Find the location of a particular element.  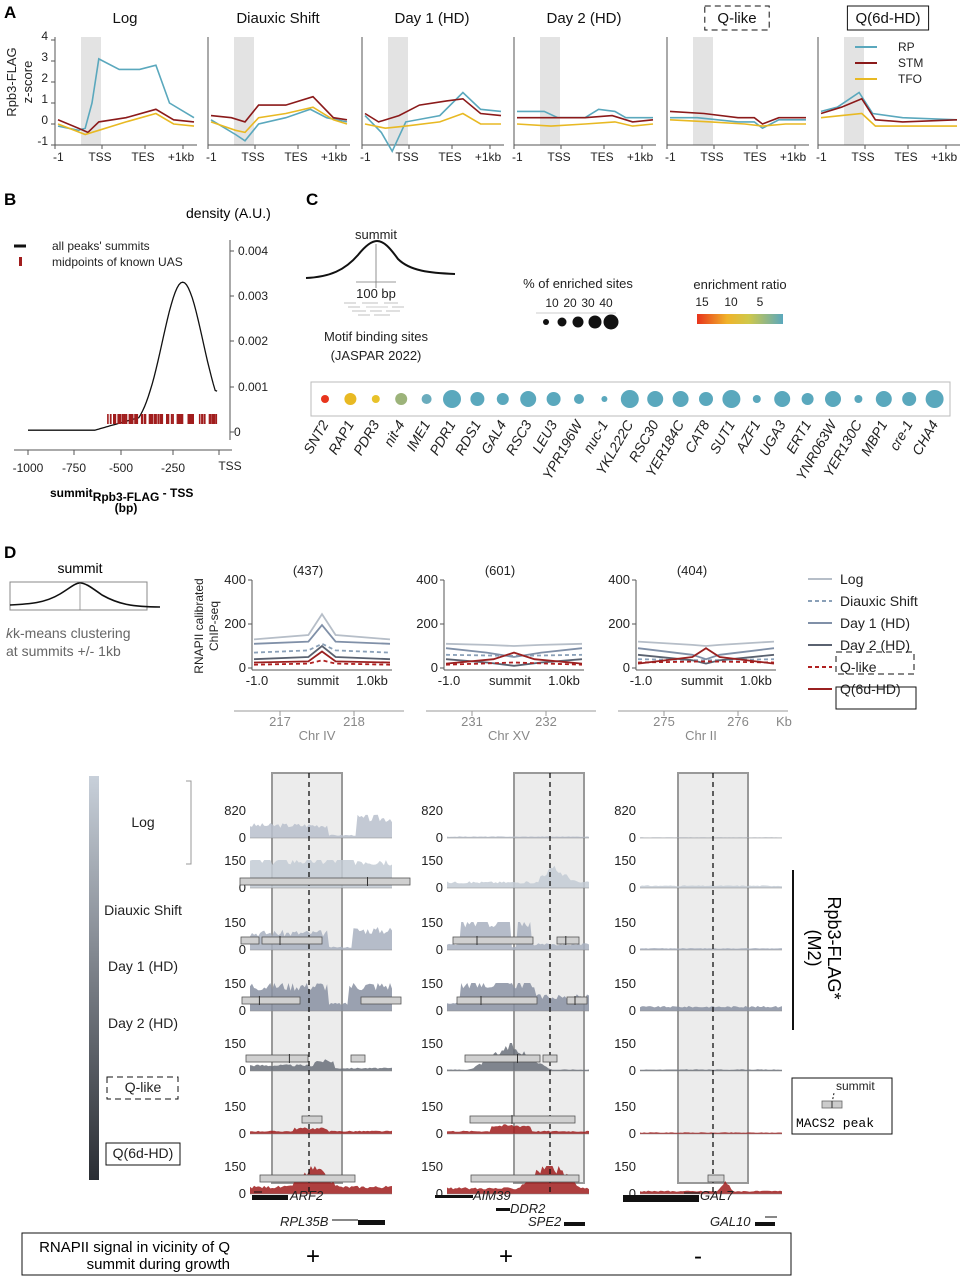

motif-dot-yer130c is located at coordinates (858, 399).